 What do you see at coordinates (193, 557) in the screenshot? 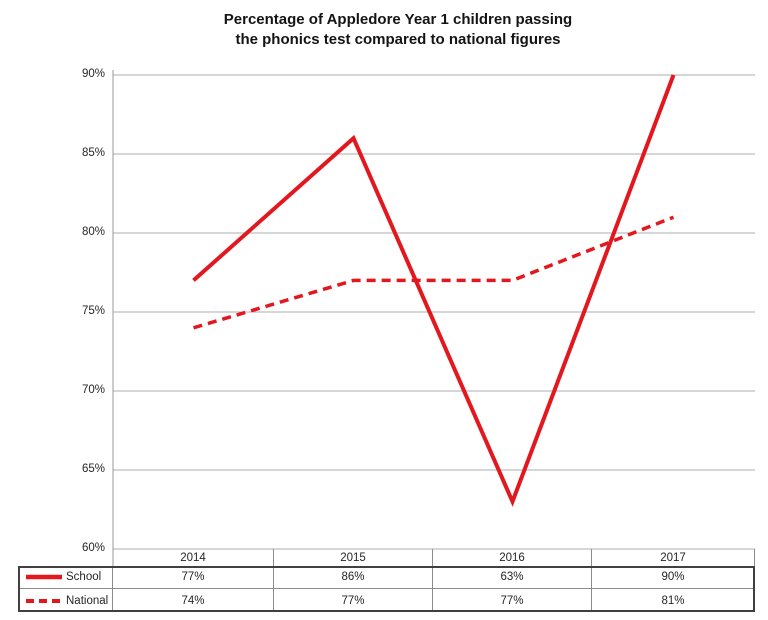
I see `year-header-2014: 2014` at bounding box center [193, 557].